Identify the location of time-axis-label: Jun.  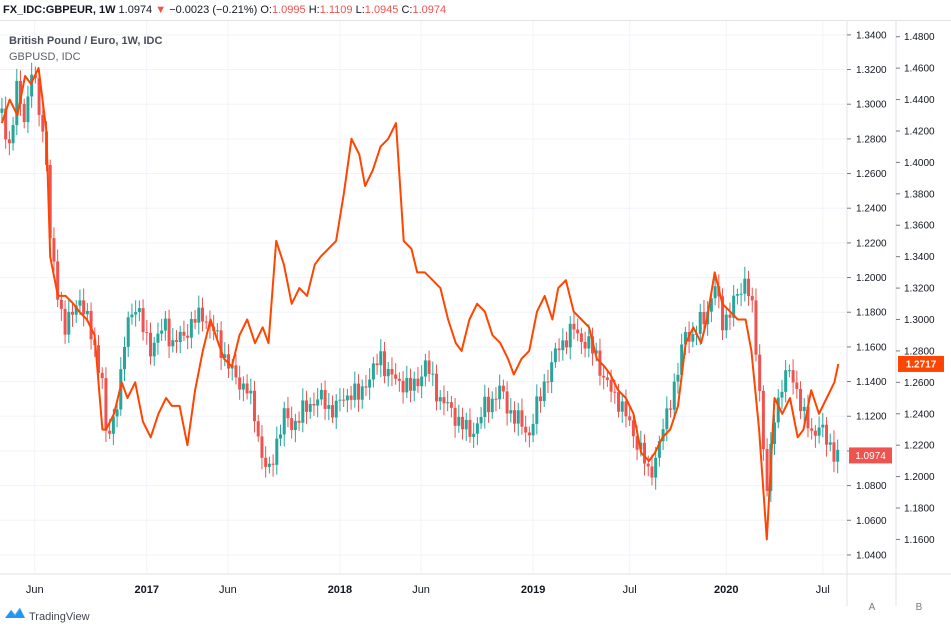
(228, 590).